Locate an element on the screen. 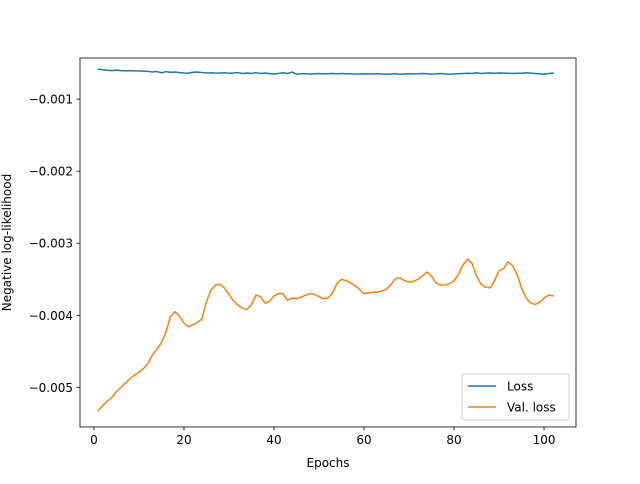  x-tick-label: 40 is located at coordinates (273, 440).